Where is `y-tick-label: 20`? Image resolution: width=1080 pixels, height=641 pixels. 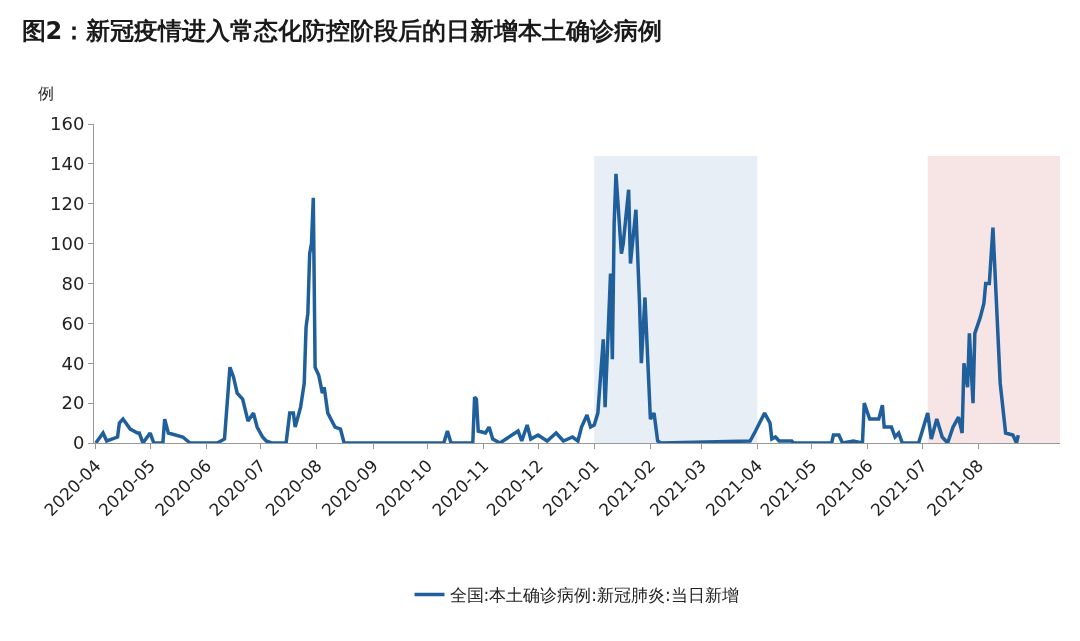 y-tick-label: 20 is located at coordinates (73, 403).